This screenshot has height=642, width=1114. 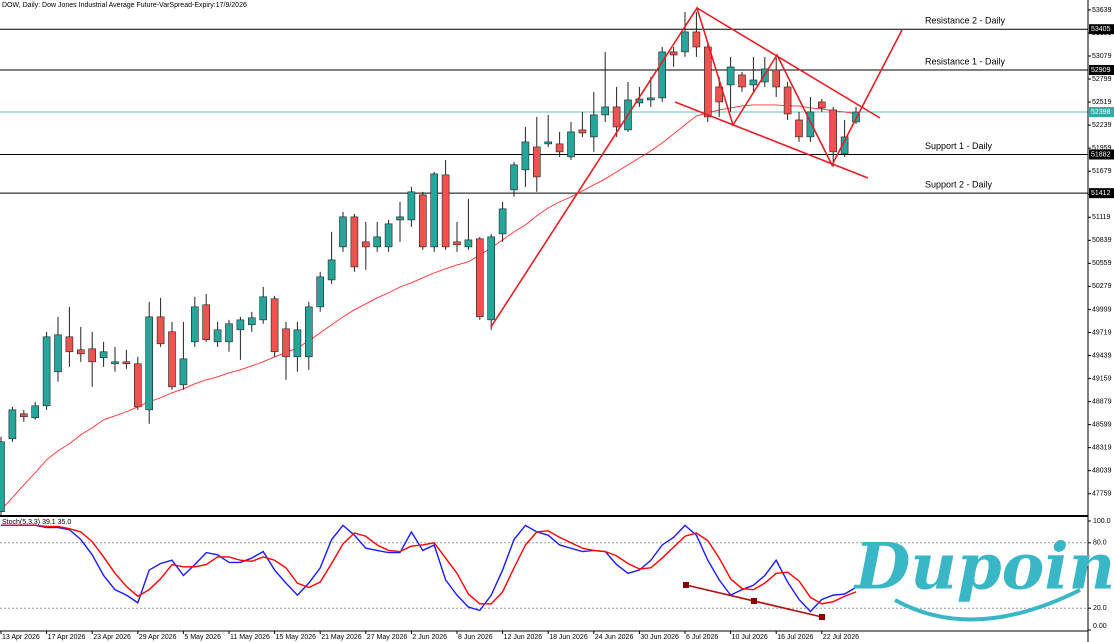 What do you see at coordinates (1102, 240) in the screenshot?
I see `y-tick-label: 50839` at bounding box center [1102, 240].